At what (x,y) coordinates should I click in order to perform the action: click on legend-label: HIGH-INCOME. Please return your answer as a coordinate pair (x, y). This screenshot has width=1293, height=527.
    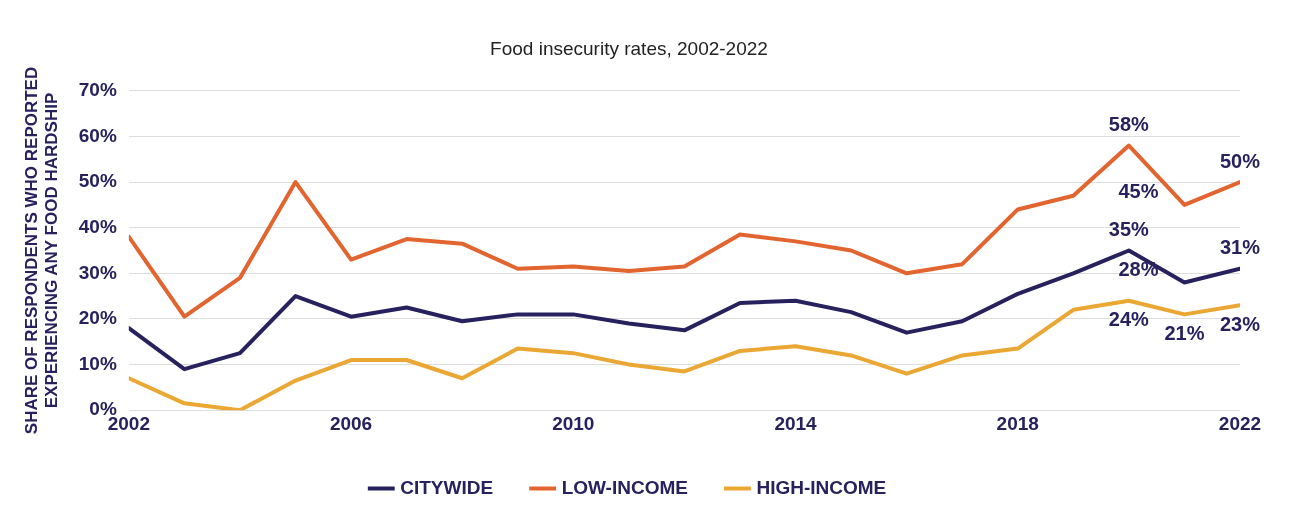
    Looking at the image, I should click on (821, 487).